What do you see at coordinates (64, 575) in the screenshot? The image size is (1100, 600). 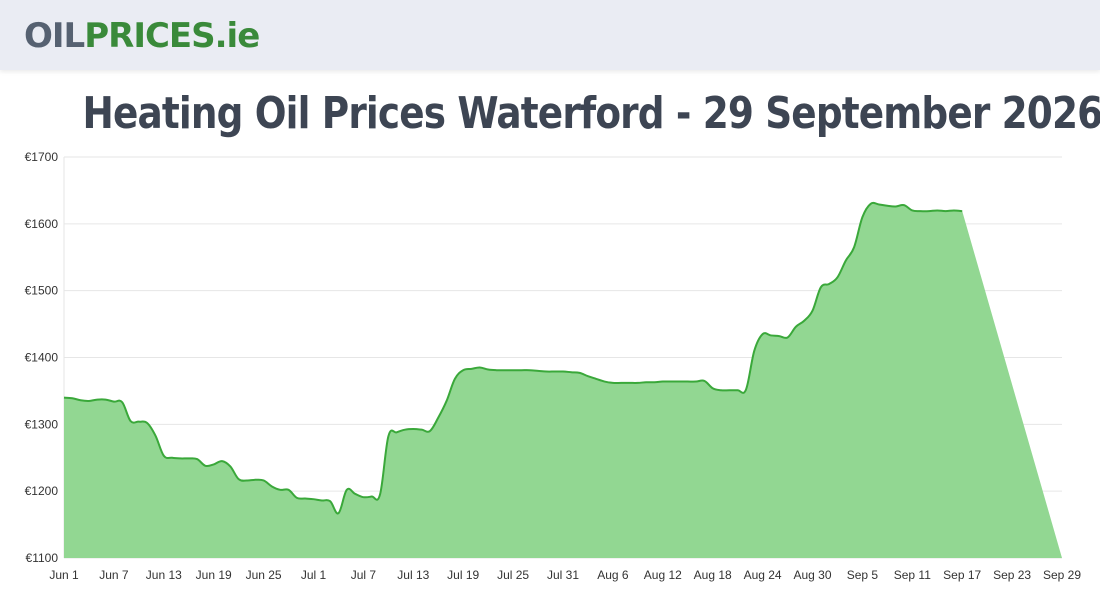 I see `x-tick-label: Jun 1` at bounding box center [64, 575].